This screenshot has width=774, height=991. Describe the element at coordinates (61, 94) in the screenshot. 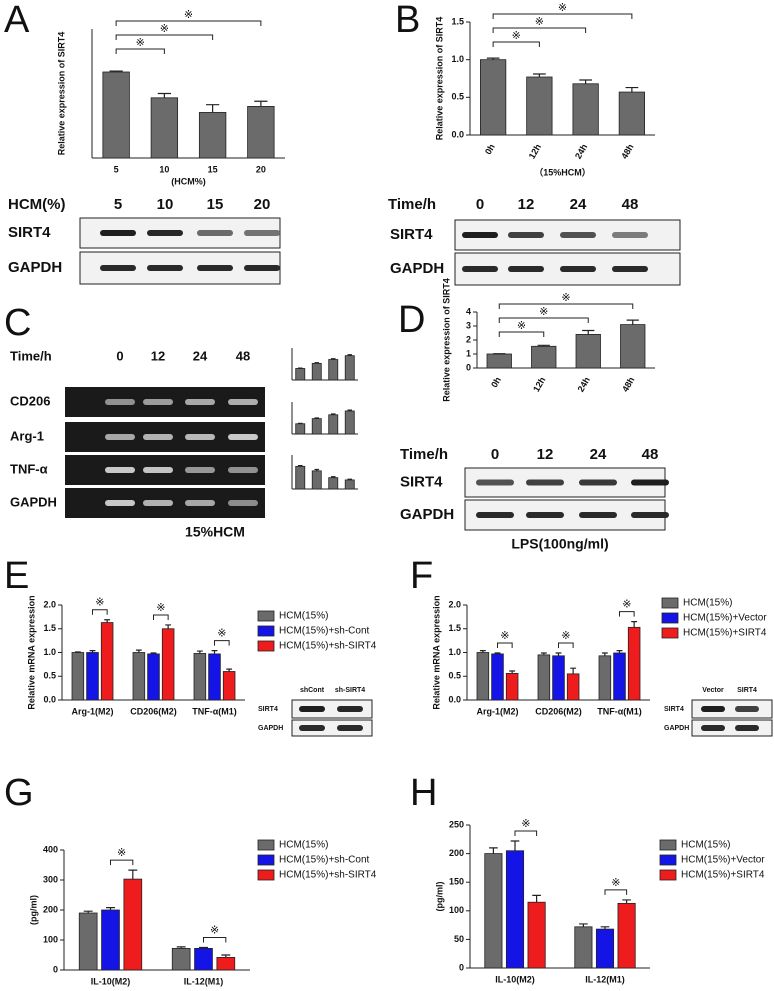

I see `y-axis-label: Relative expression of SIRT4` at that location.